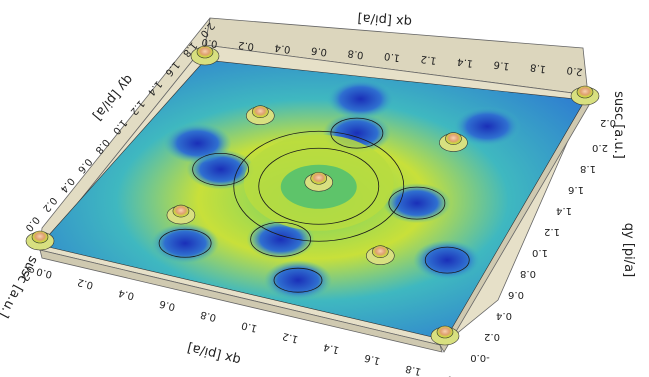  Describe the element at coordinates (392, 56) in the screenshot. I see `qx-top-tick-label: 1.0` at that location.